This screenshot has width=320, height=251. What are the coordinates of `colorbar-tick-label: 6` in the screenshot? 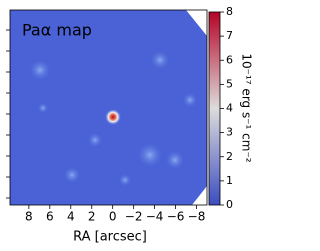 It's located at (229, 59).